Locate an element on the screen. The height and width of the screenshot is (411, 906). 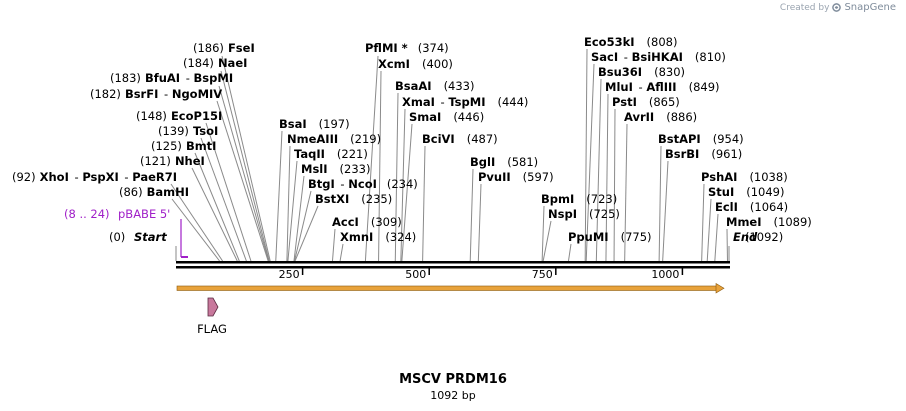
enzyme-label: BsrBI (961) is located at coordinates (703, 154).